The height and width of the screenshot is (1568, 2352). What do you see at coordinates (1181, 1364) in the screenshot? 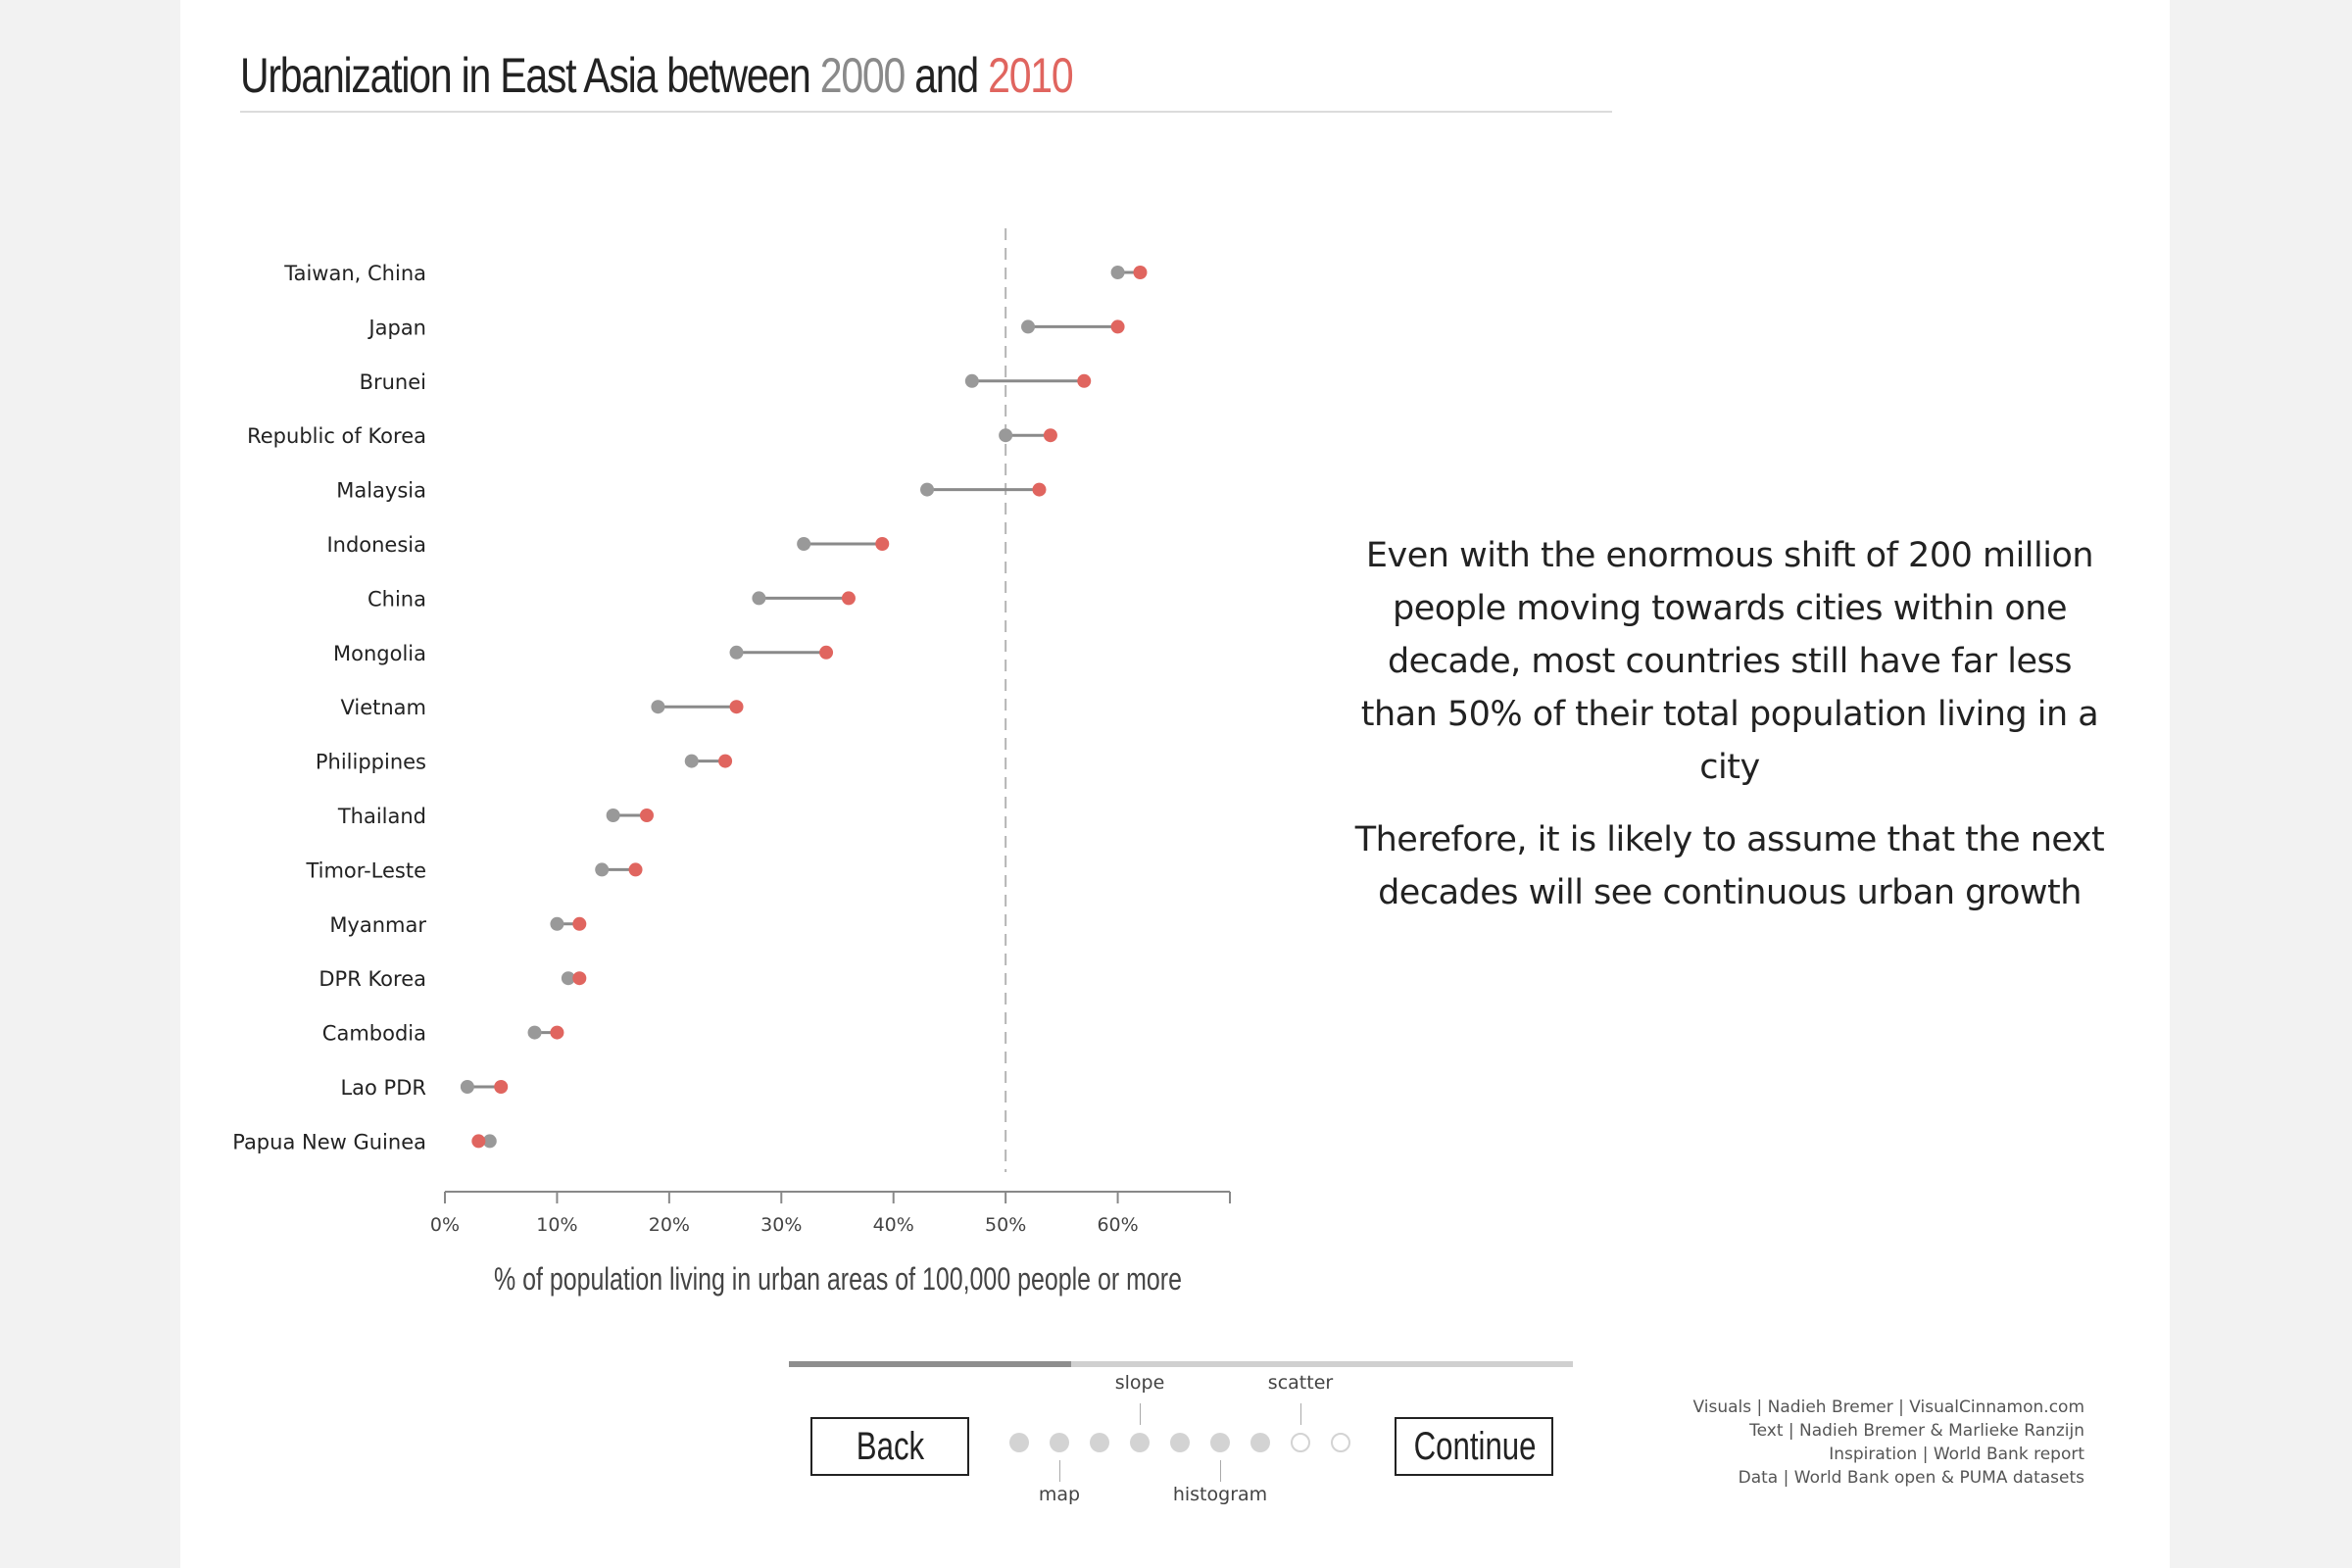
I see `progress-bar` at bounding box center [1181, 1364].